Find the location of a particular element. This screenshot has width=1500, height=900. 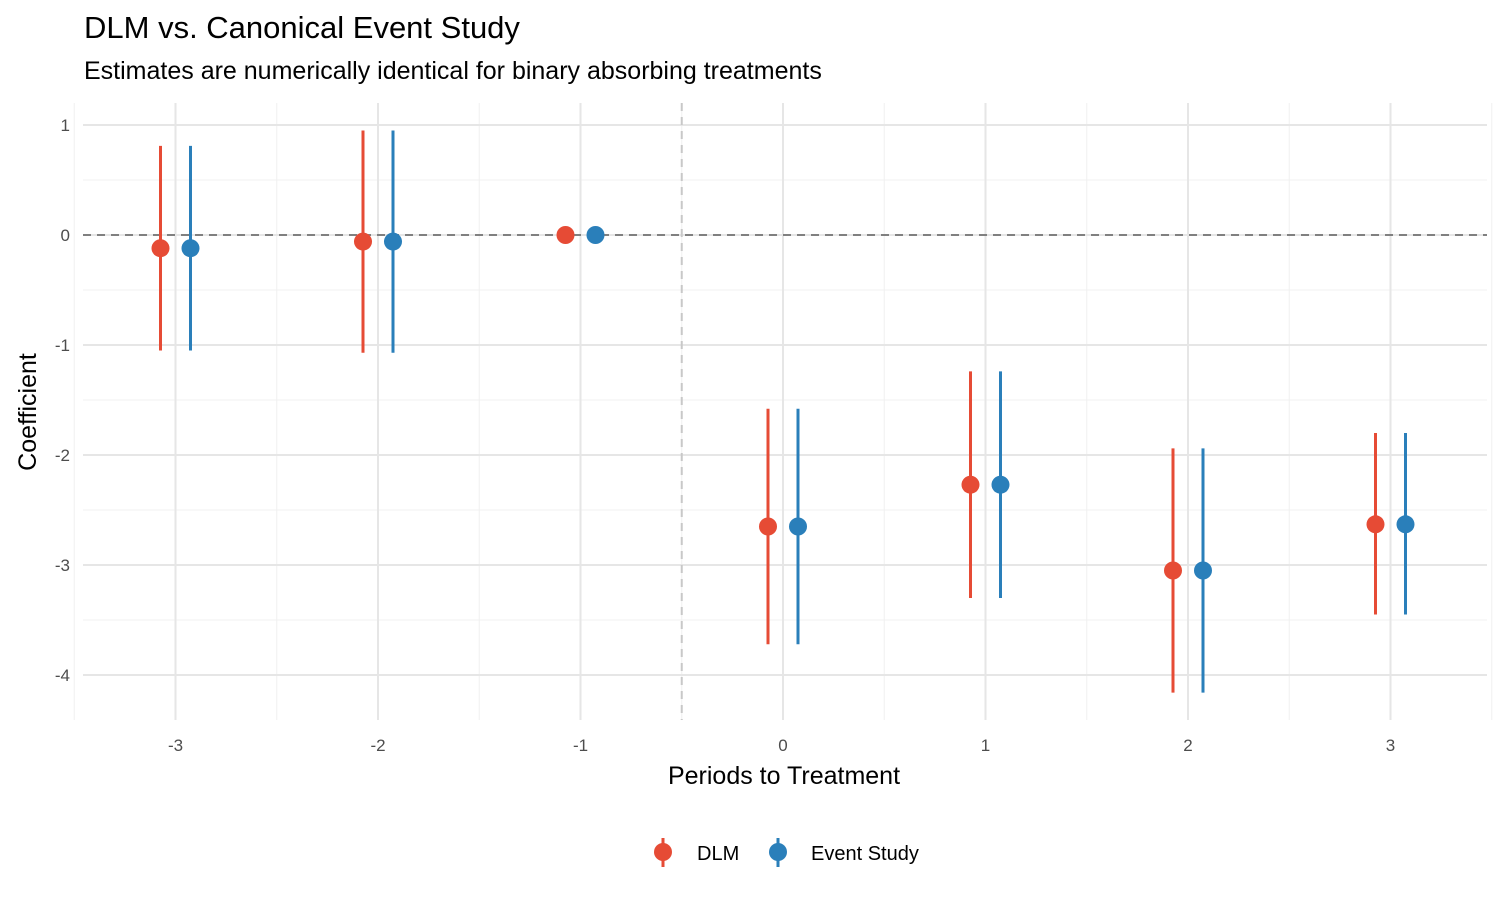

legend-label: DLM is located at coordinates (718, 854).